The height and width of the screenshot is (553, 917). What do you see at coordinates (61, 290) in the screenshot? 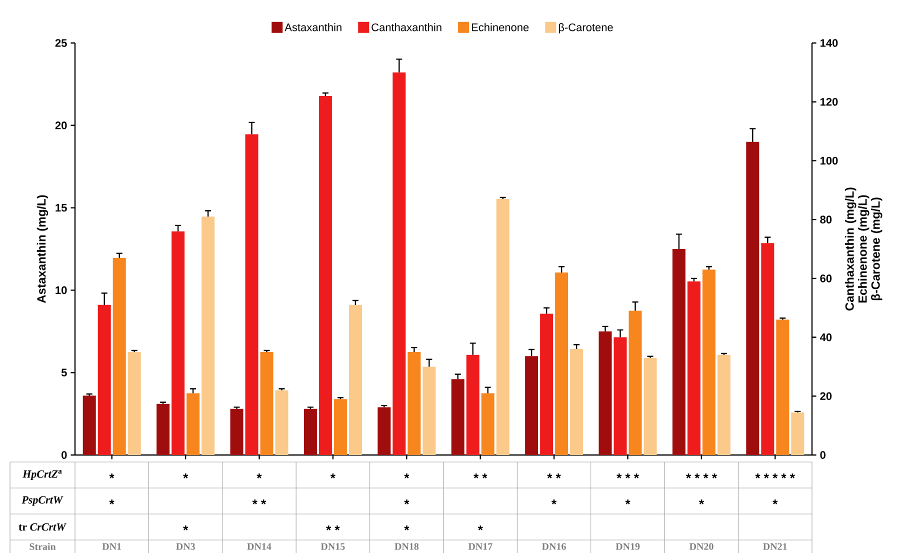
I see `y-tick-label: 10` at bounding box center [61, 290].